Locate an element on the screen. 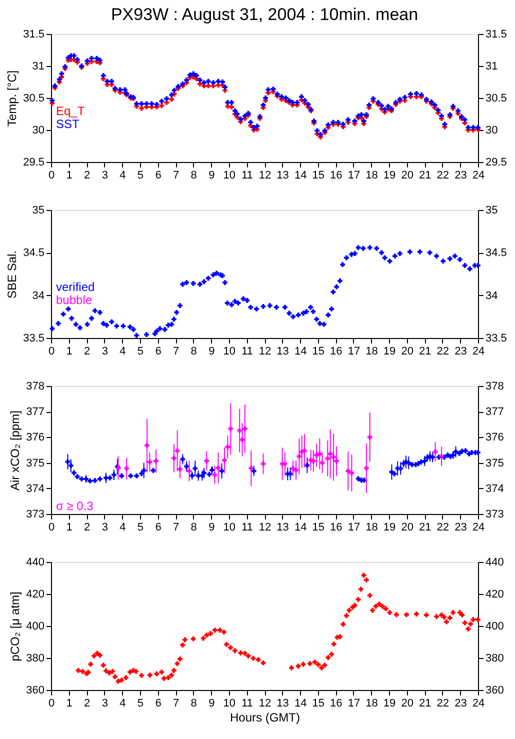 This screenshot has width=515, height=739. y-tick-label: 35 is located at coordinates (38, 210).